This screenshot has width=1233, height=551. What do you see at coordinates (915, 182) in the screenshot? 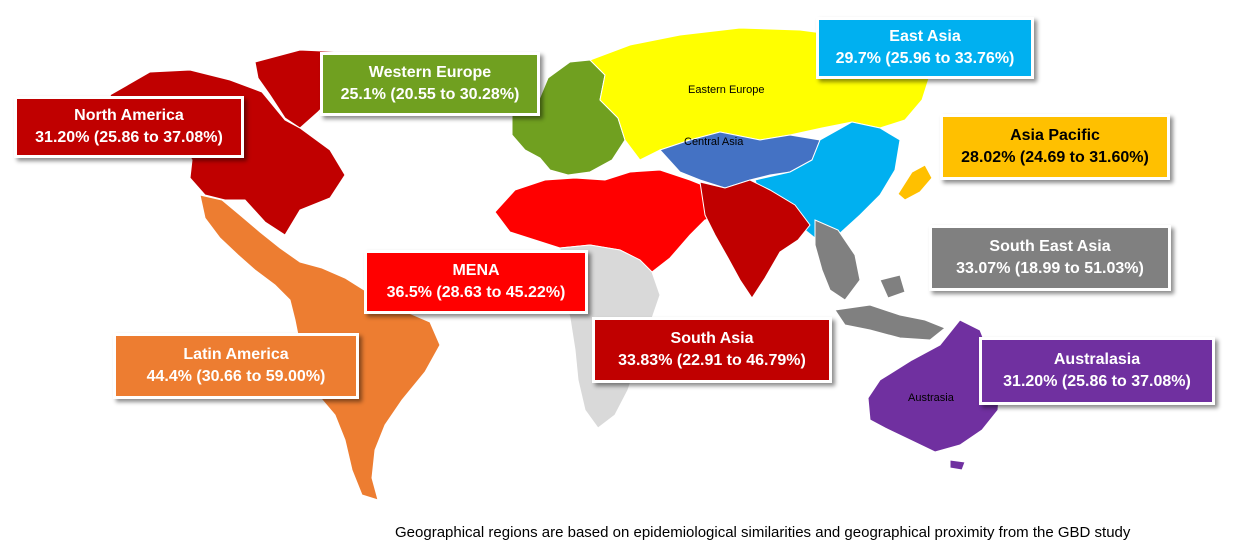
I see `region-asia-pacific` at bounding box center [915, 182].